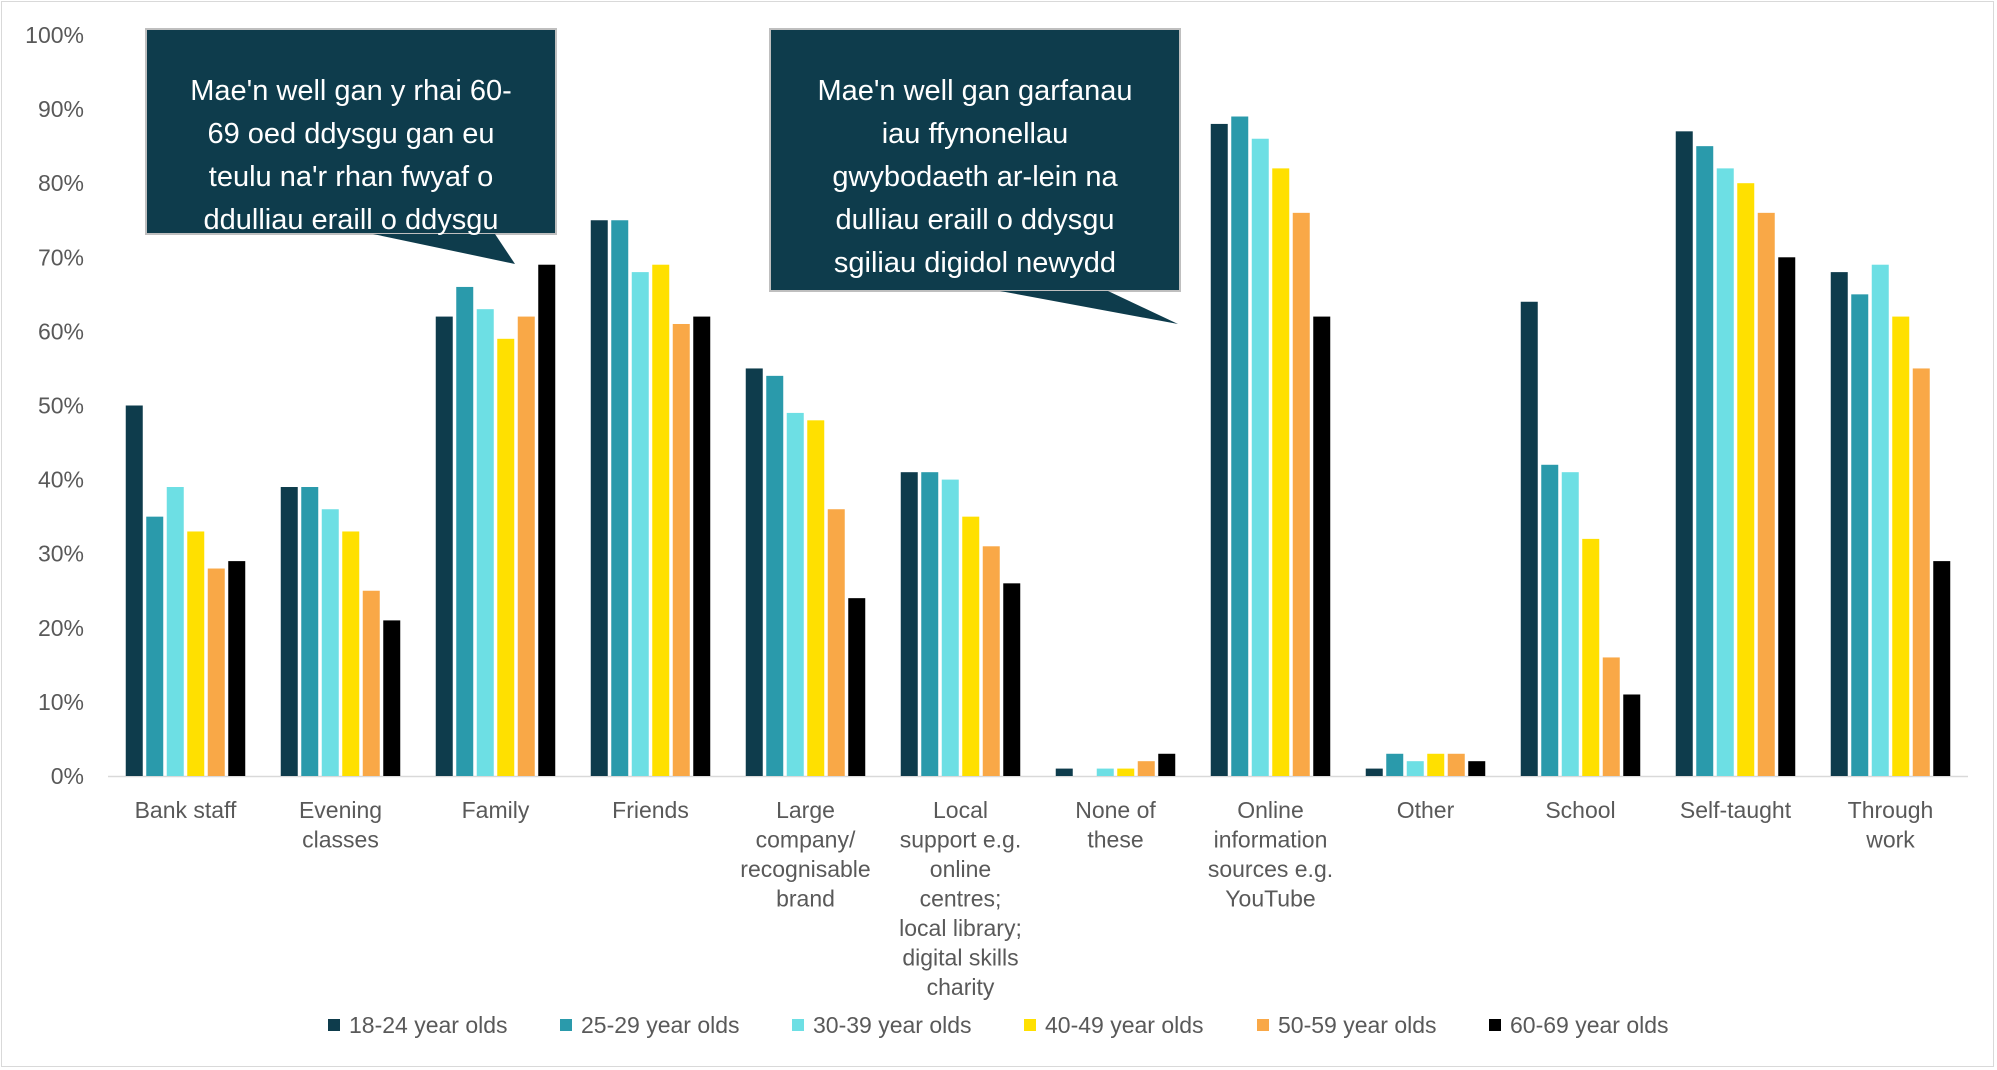 The width and height of the screenshot is (1997, 1070). I want to click on y-tick-label: 10%, so click(61, 702).